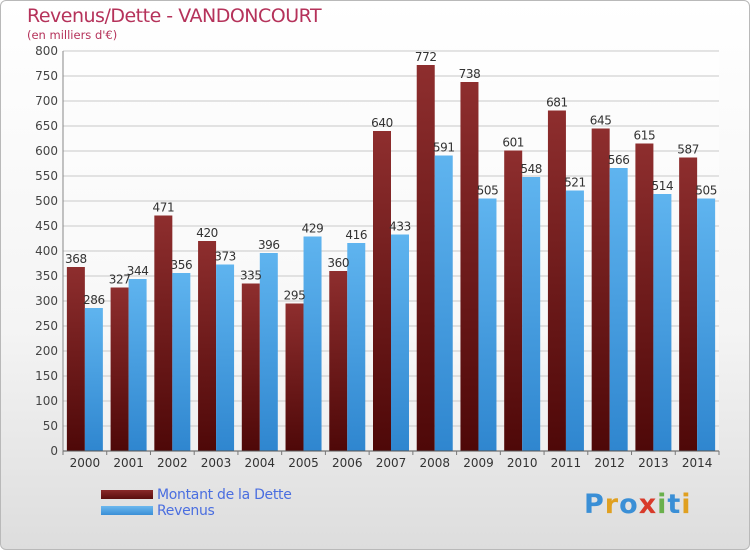 The height and width of the screenshot is (550, 750). I want to click on y-tick-label: 300, so click(46, 301).